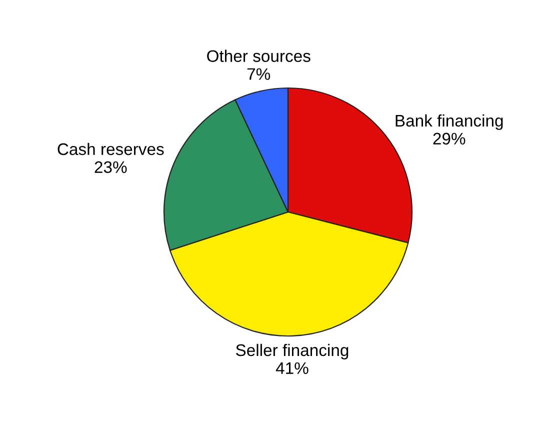  Describe the element at coordinates (258, 56) in the screenshot. I see `slice-label: Other sources` at that location.